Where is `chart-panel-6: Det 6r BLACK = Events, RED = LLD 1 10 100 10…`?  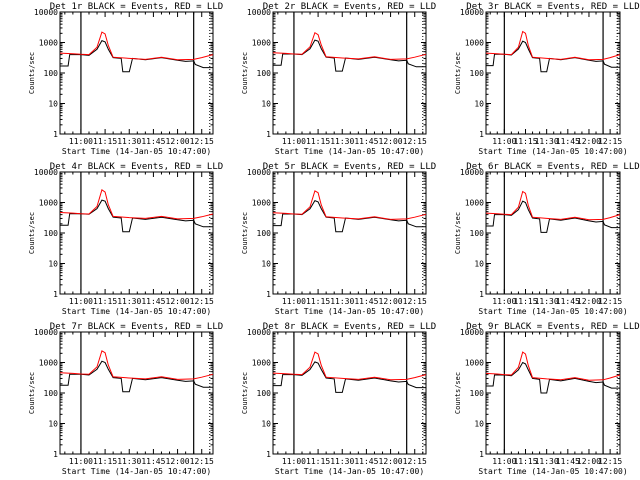 chart-panel-6: Det 6r BLACK = Events, RED = LLD 1 10 100 10… is located at coordinates (547, 239).